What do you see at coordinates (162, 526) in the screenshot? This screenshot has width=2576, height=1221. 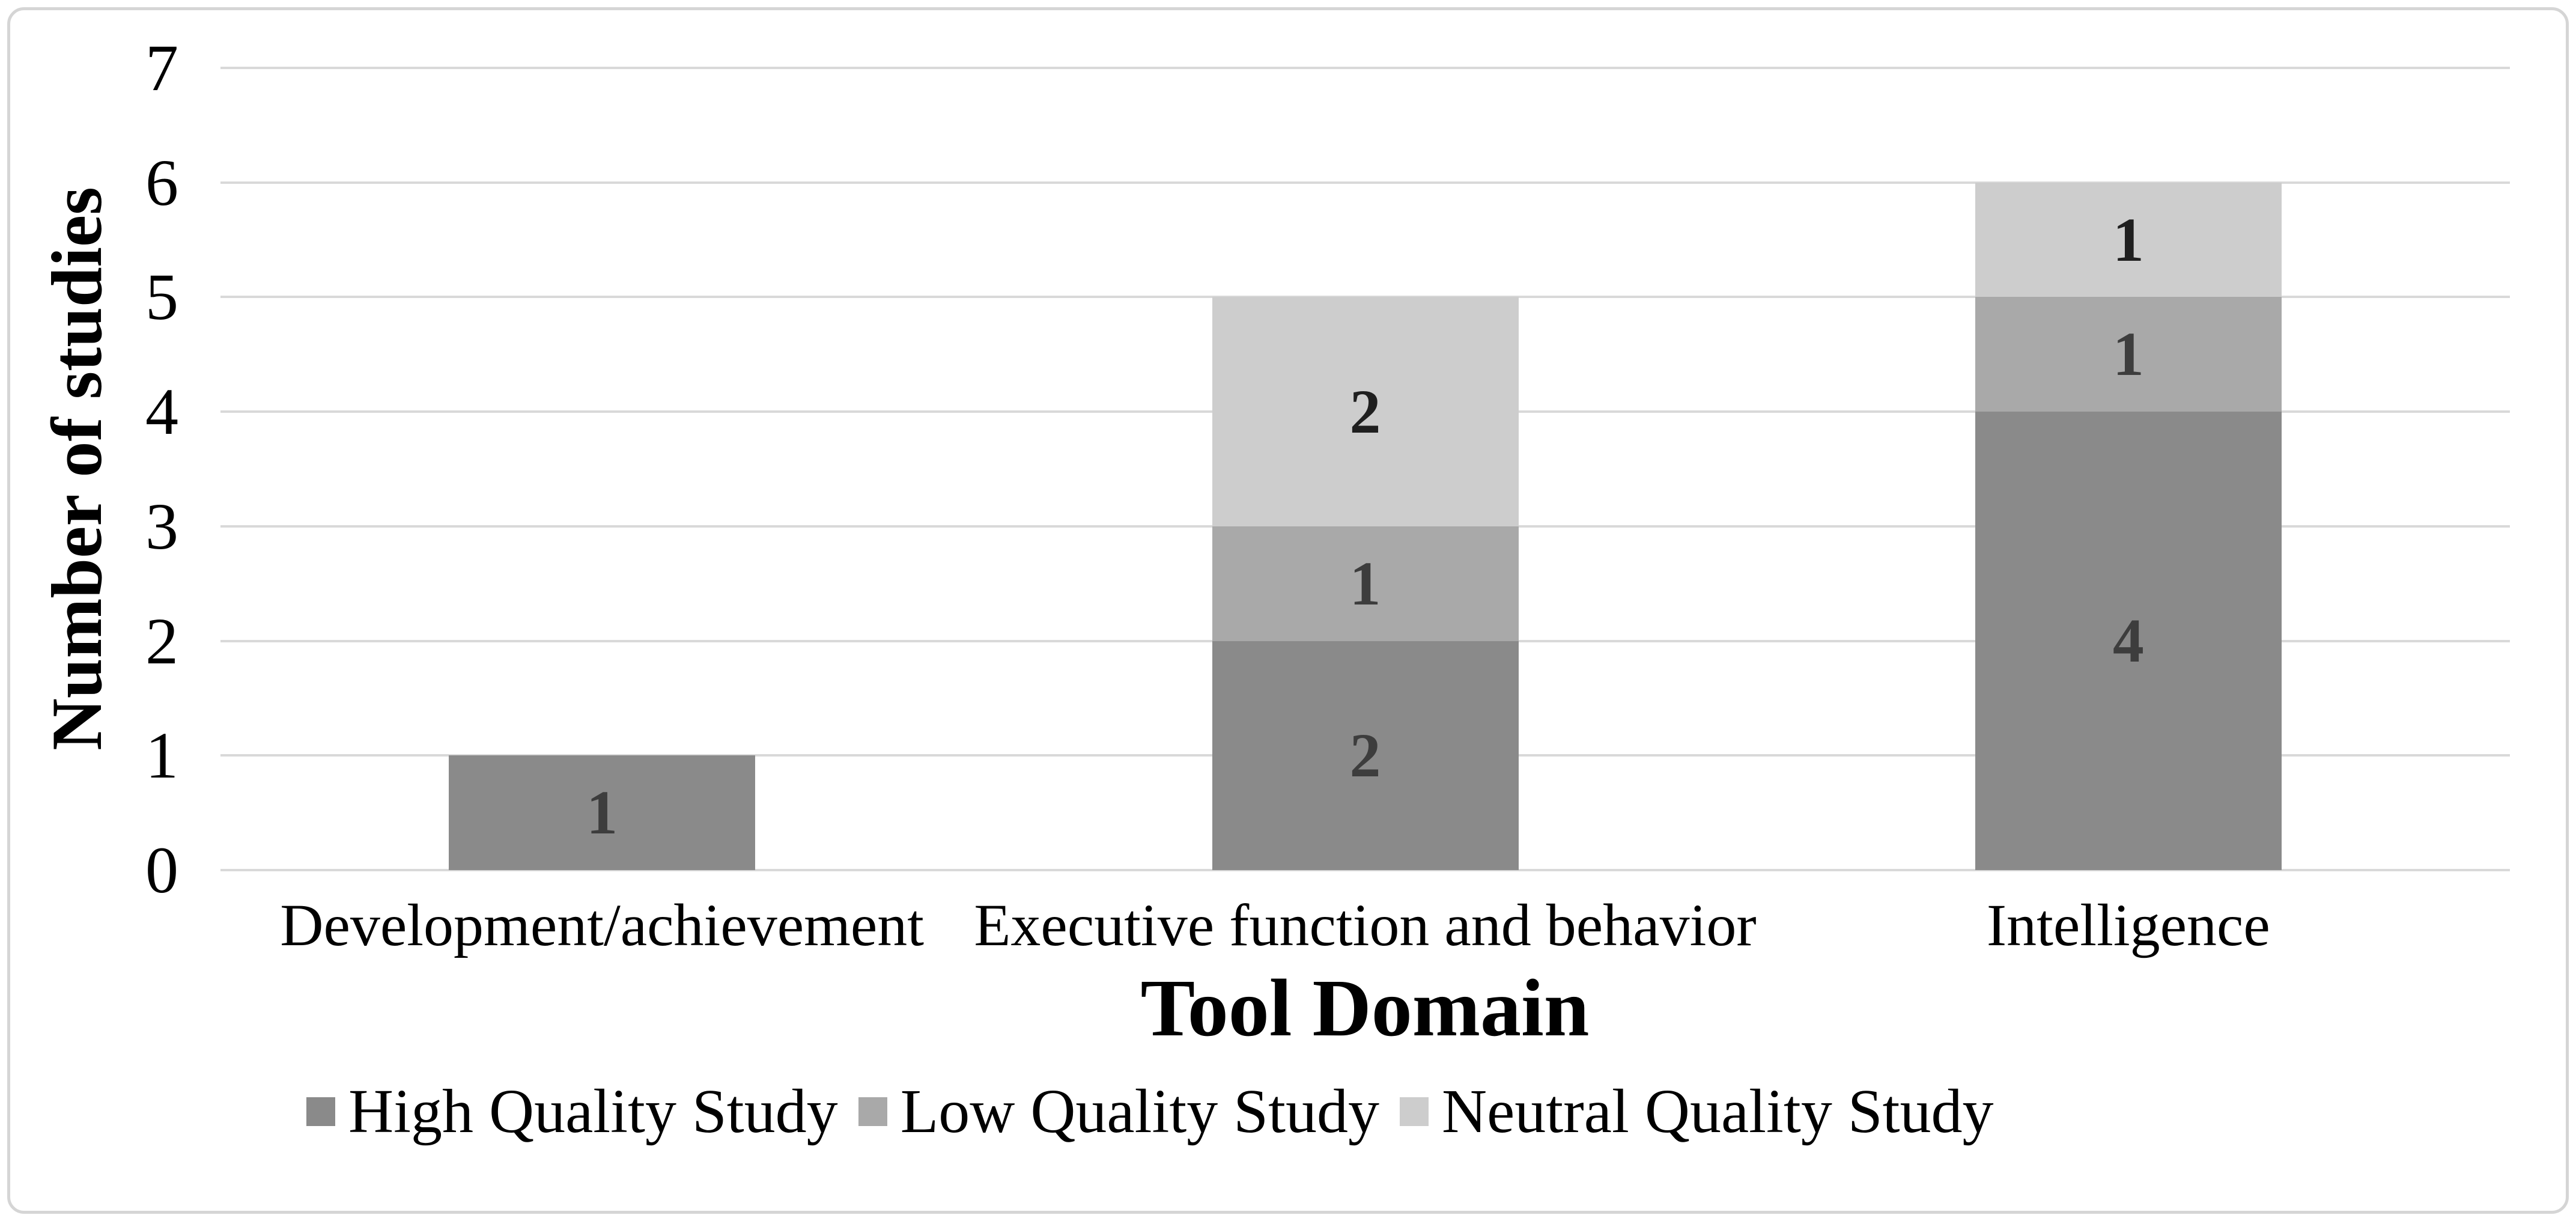 I see `y-tick-label: 3` at bounding box center [162, 526].